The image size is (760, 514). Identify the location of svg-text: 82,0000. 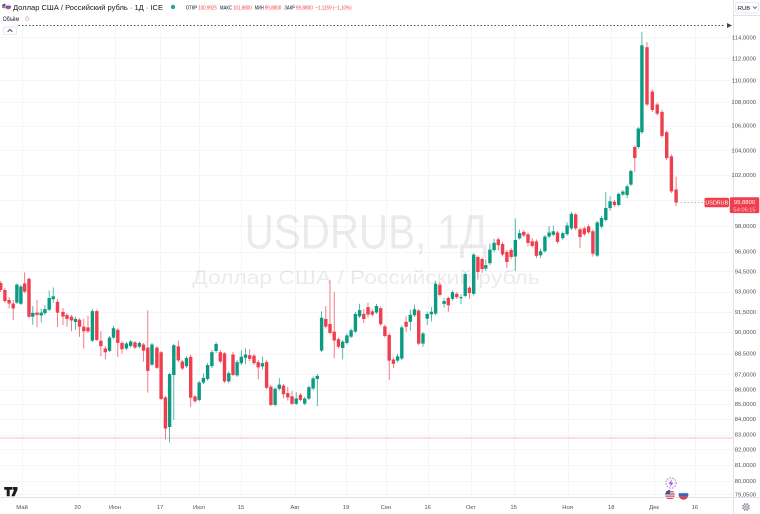
(746, 451).